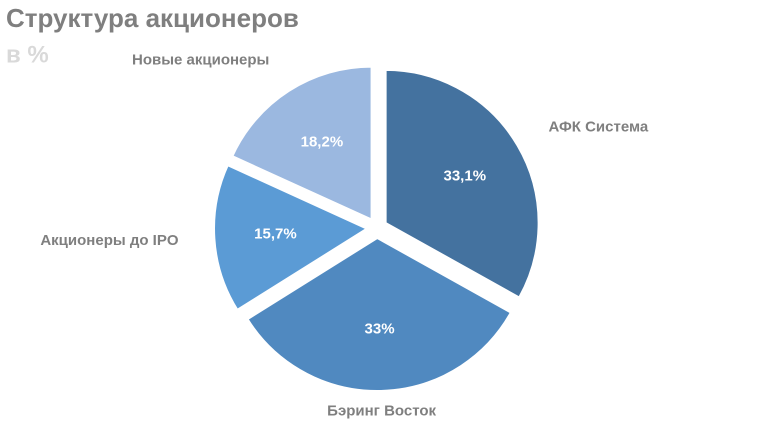 The height and width of the screenshot is (429, 784). I want to click on chart-title: Структура акционеров, so click(152, 18).